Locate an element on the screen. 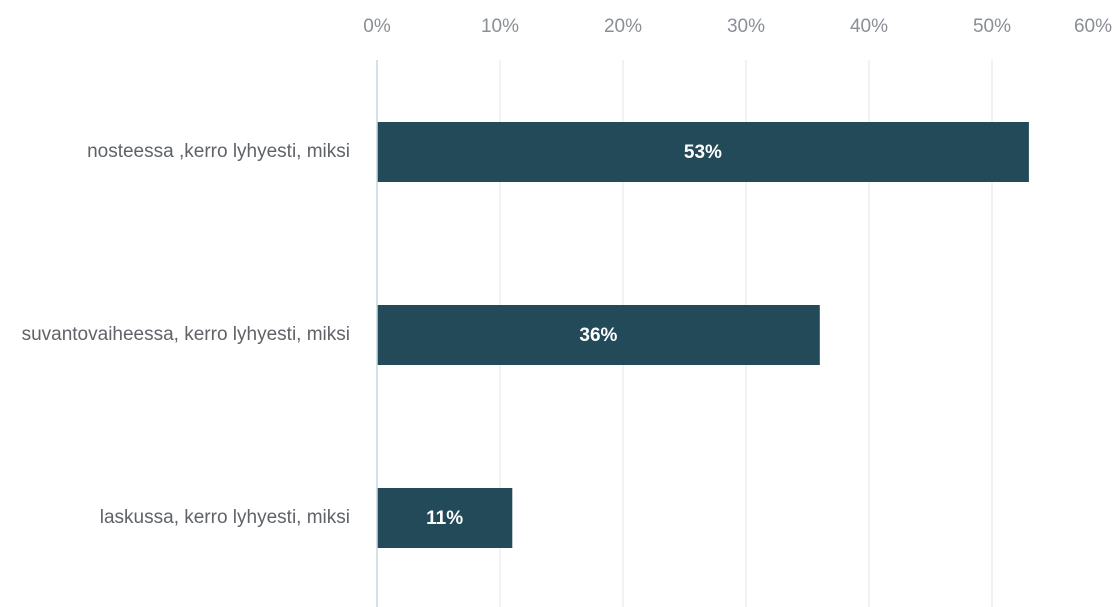 This screenshot has width=1114, height=607. x-tick-label: 20% is located at coordinates (623, 26).